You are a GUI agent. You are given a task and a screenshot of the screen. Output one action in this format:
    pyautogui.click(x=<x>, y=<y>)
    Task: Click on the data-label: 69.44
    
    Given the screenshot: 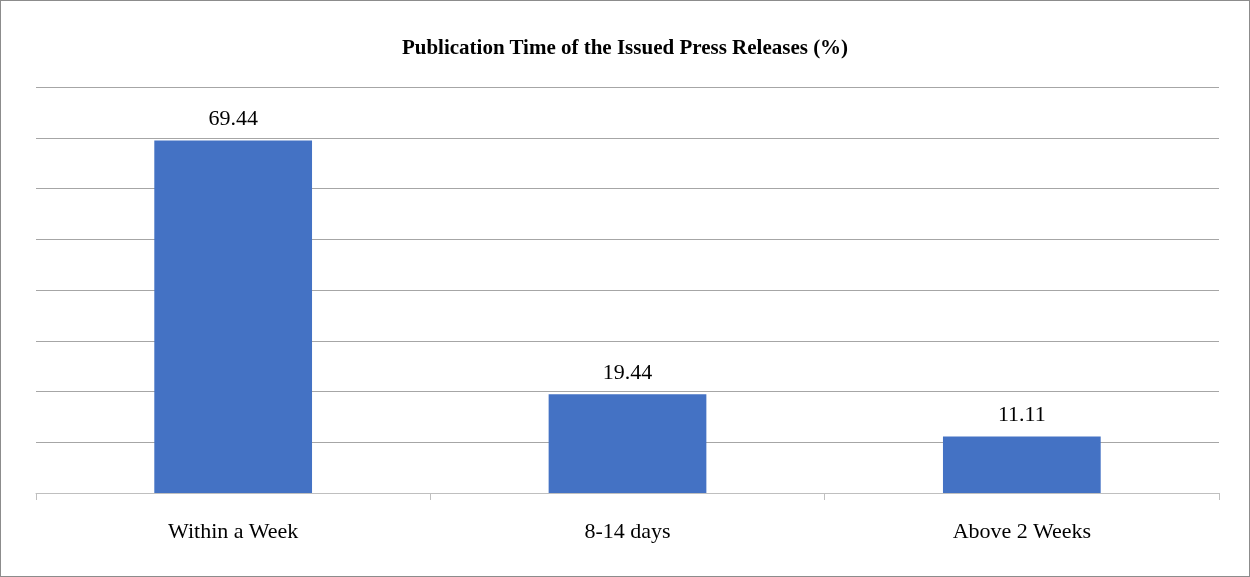 What is the action you would take?
    pyautogui.click(x=233, y=118)
    